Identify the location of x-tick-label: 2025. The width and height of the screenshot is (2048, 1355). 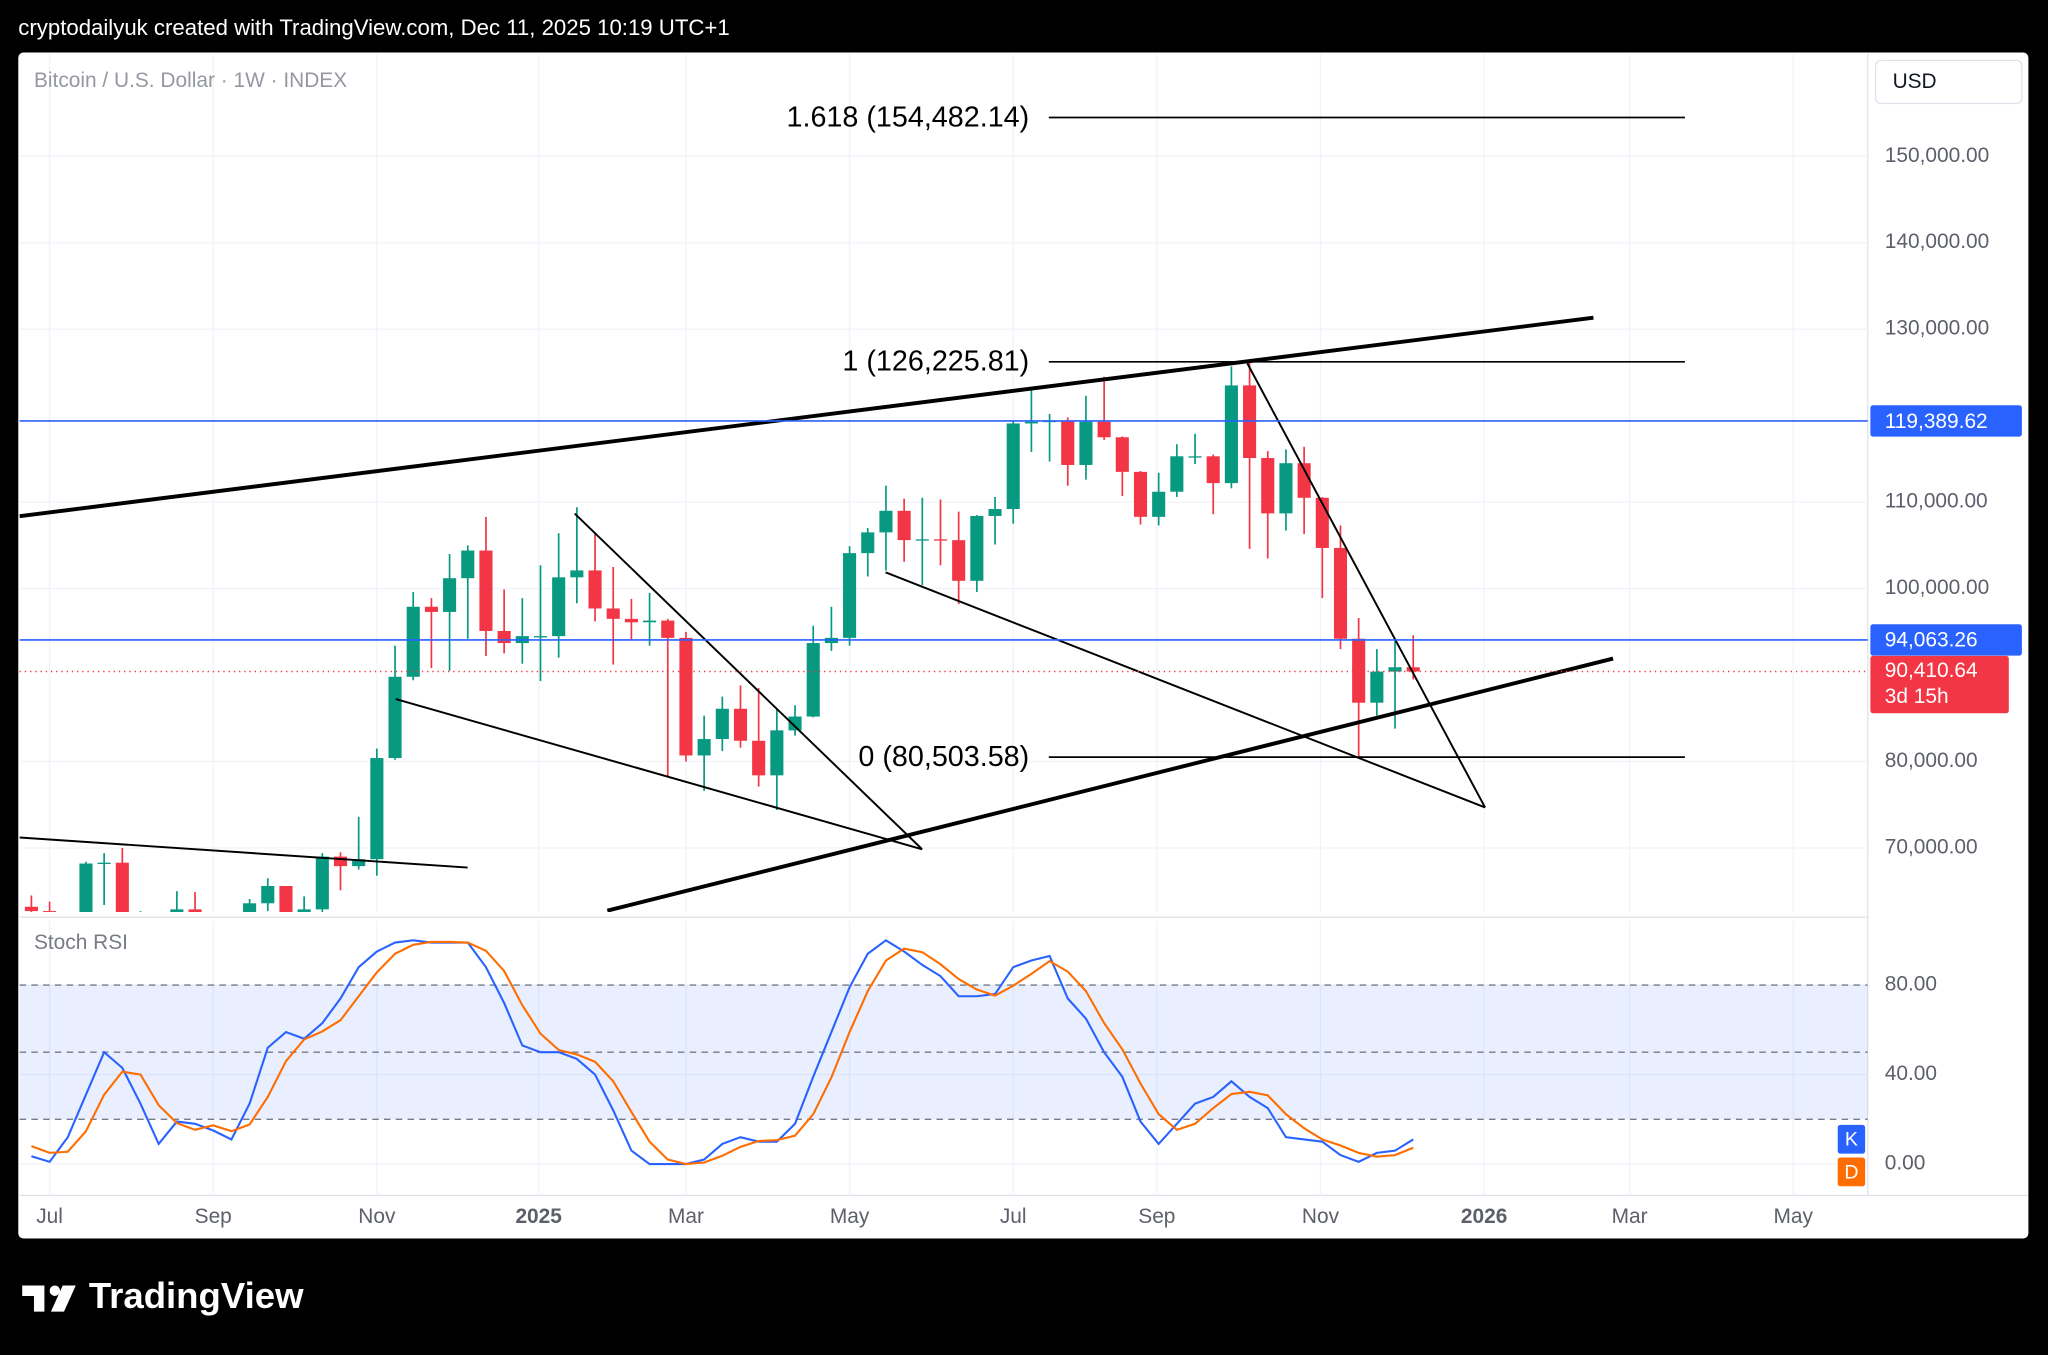
(538, 1216).